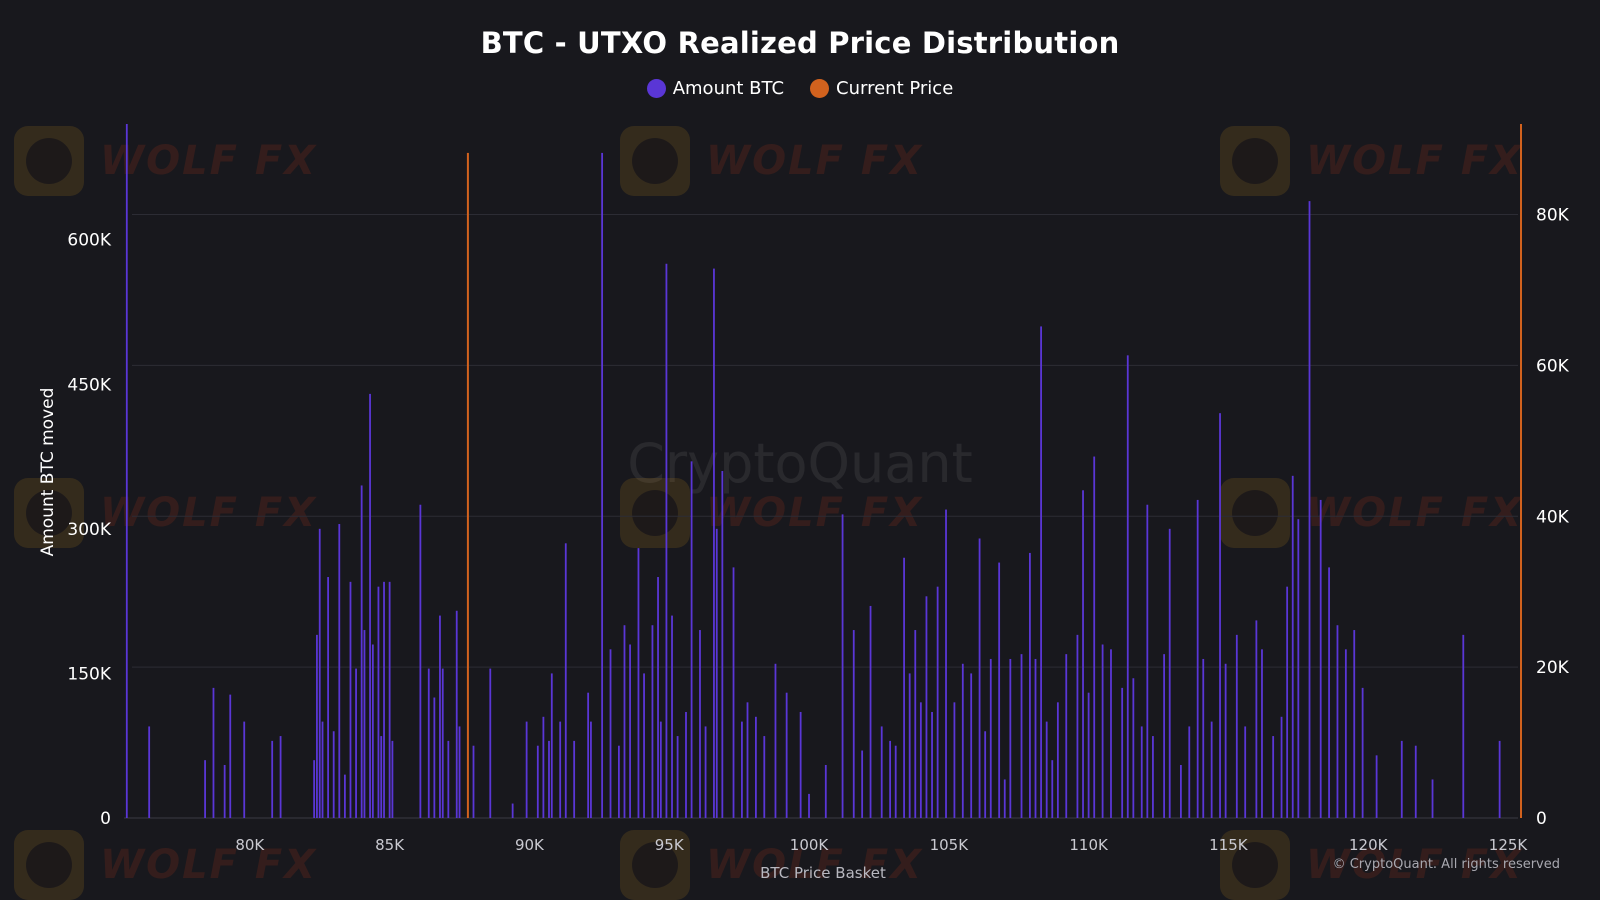 This screenshot has height=900, width=1600. I want to click on current-price-line, so click(467, 485).